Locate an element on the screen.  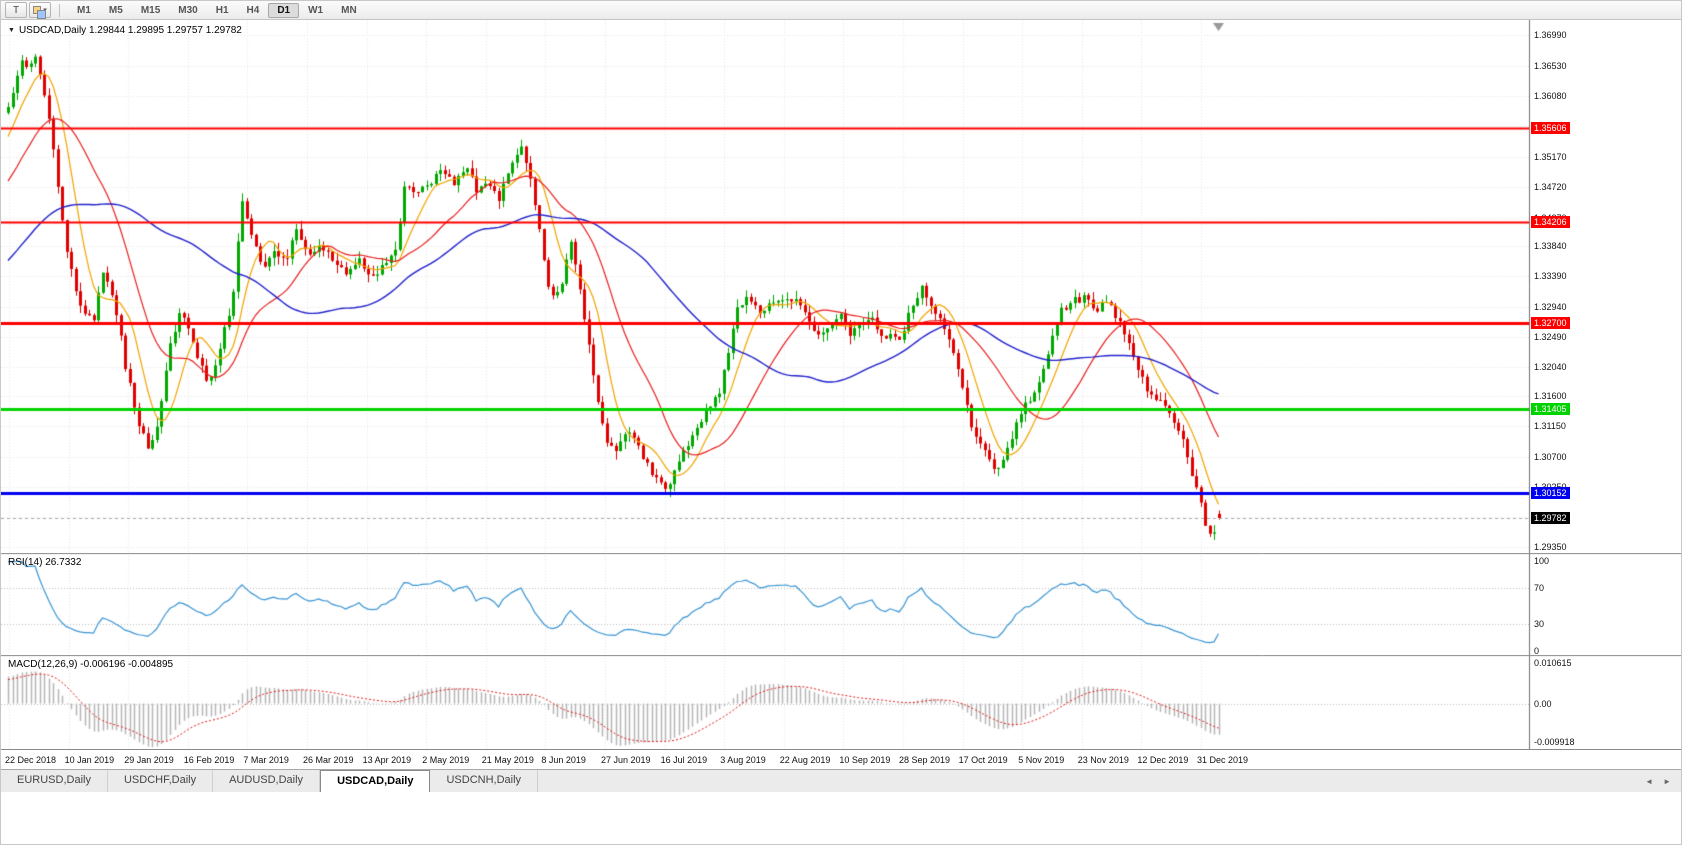
shapes-tool-button: ▾ is located at coordinates (40, 10).